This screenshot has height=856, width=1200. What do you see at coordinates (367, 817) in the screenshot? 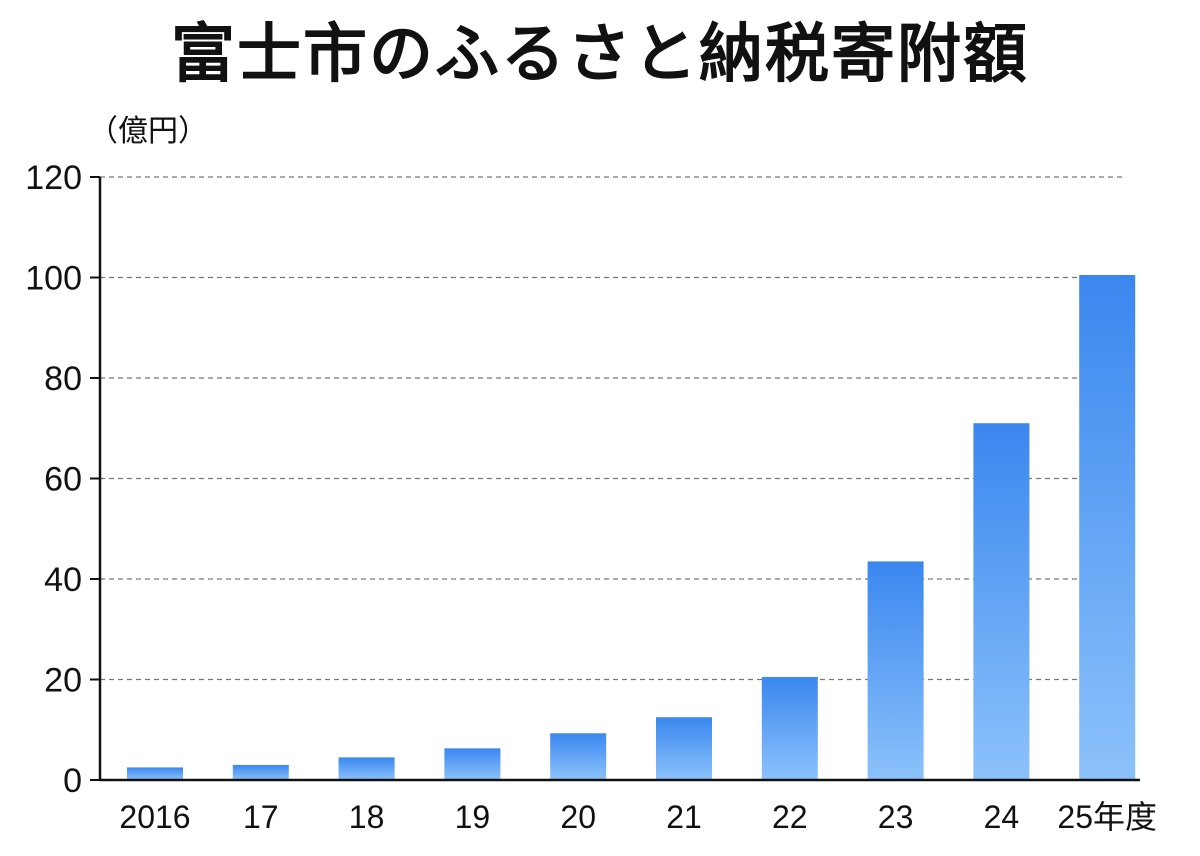
I see `x-tick-label: 18` at bounding box center [367, 817].